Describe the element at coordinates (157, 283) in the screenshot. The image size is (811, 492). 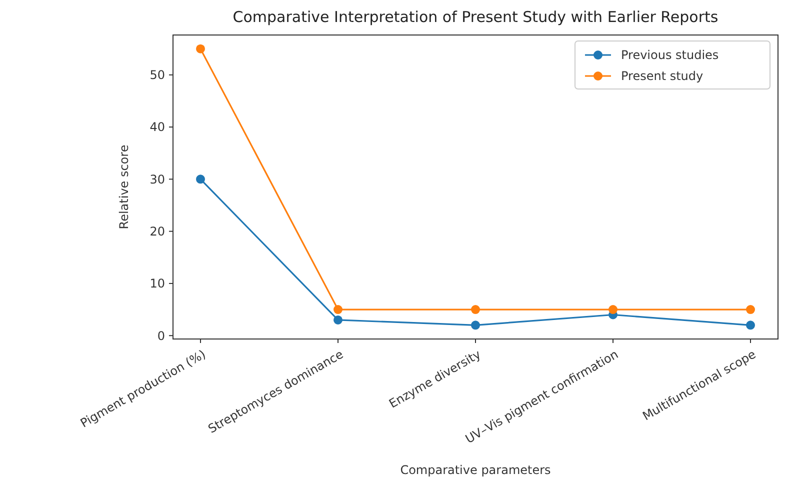
I see `y-tick-label: 10` at that location.